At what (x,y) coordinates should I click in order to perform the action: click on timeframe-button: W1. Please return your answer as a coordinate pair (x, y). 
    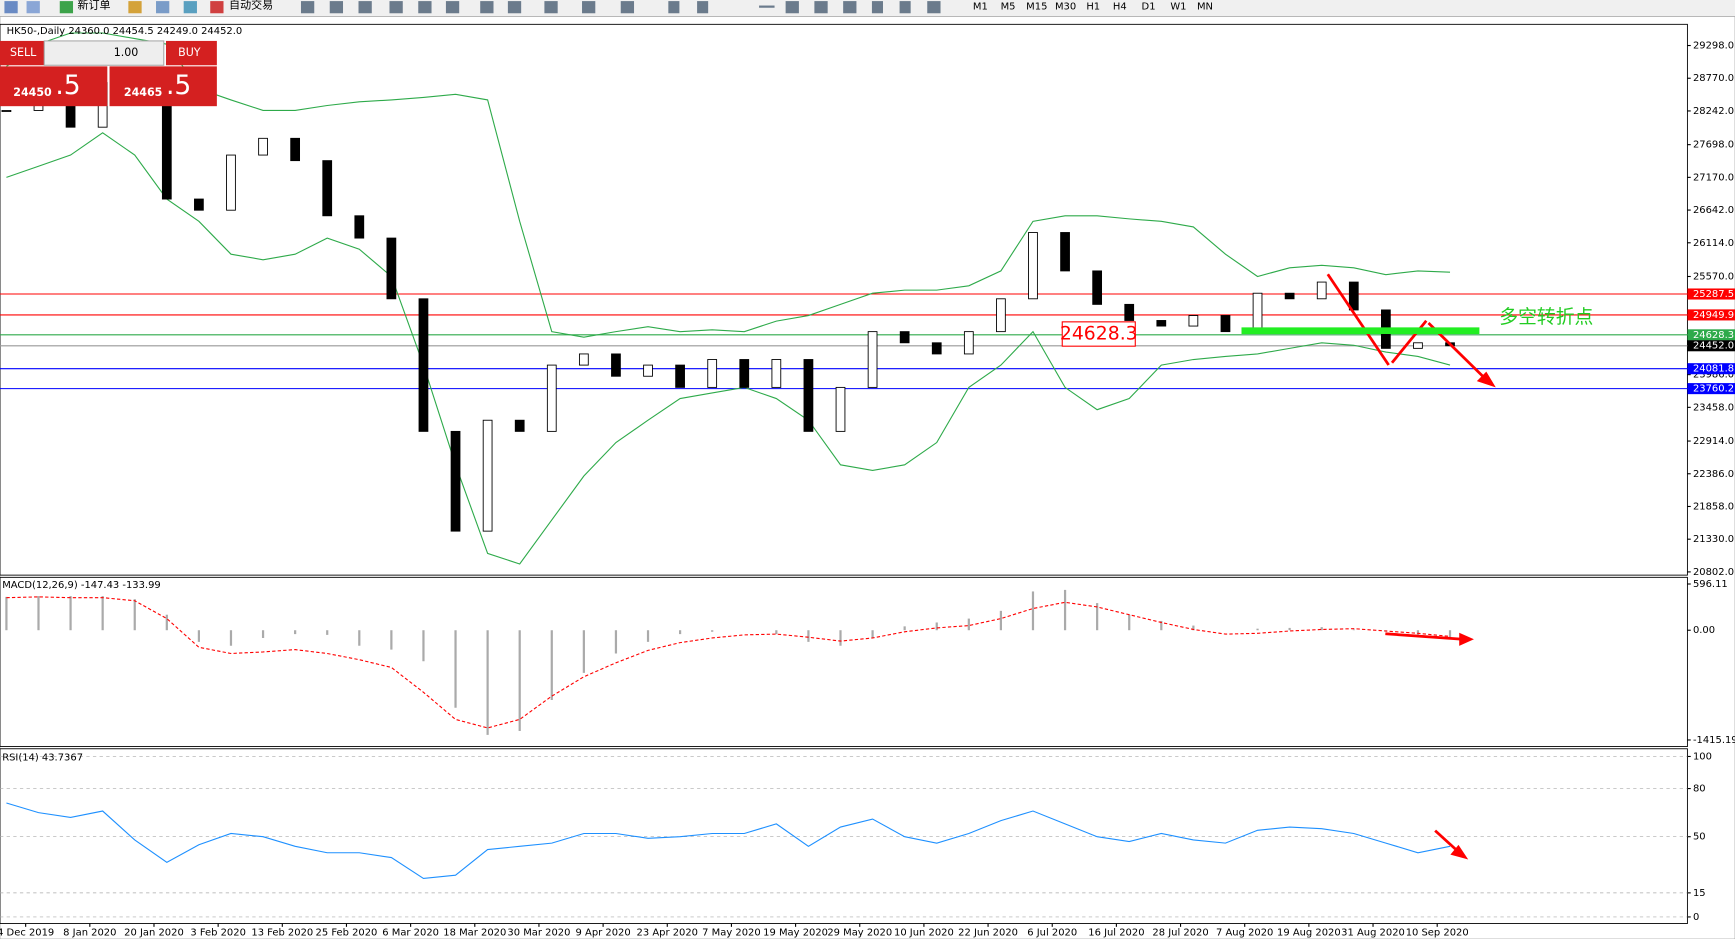
    Looking at the image, I should click on (1178, 7).